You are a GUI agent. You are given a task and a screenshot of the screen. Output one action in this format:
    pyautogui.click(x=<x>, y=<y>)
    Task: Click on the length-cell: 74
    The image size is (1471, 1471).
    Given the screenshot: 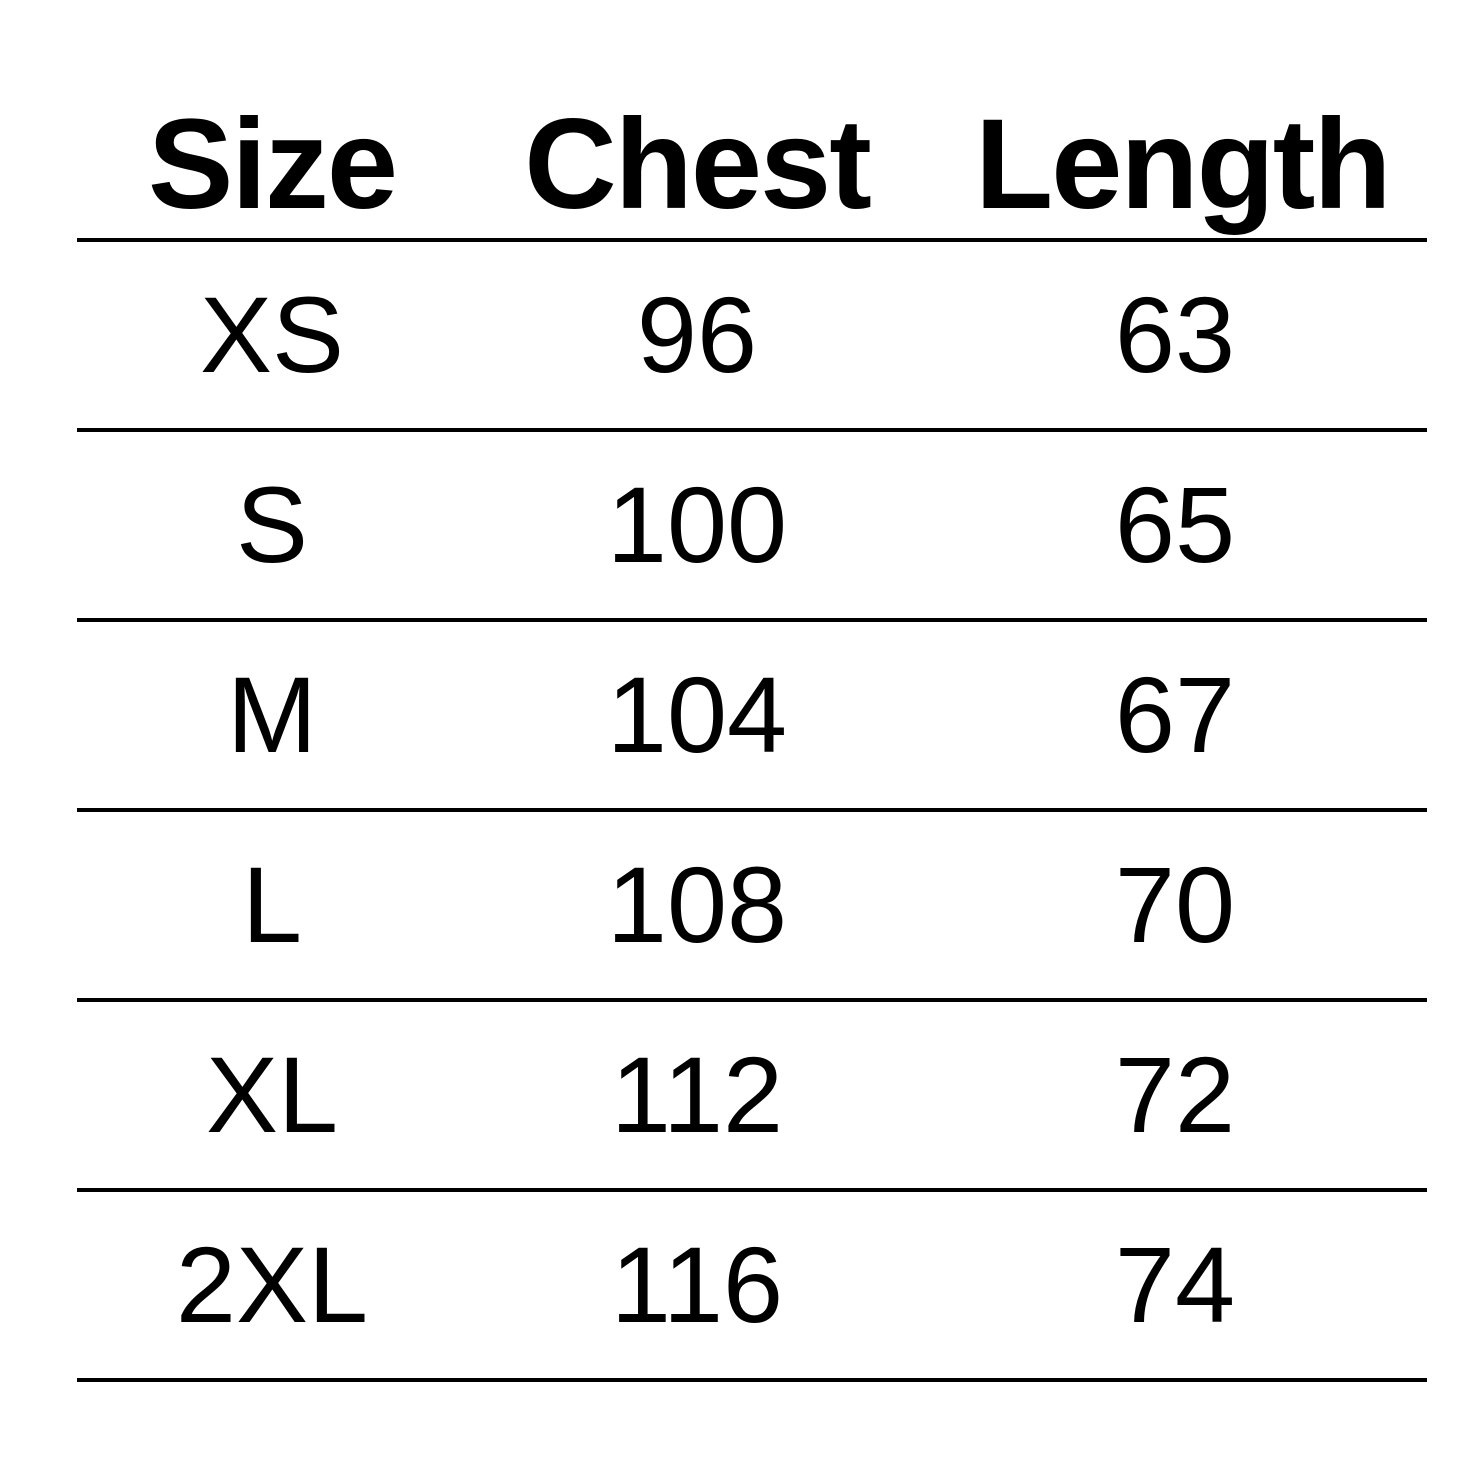 What is the action you would take?
    pyautogui.click(x=1175, y=1284)
    